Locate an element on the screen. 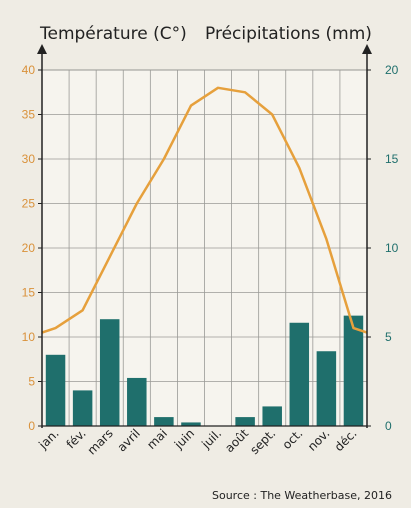  temperature-tick-label: 40 is located at coordinates (29, 70).